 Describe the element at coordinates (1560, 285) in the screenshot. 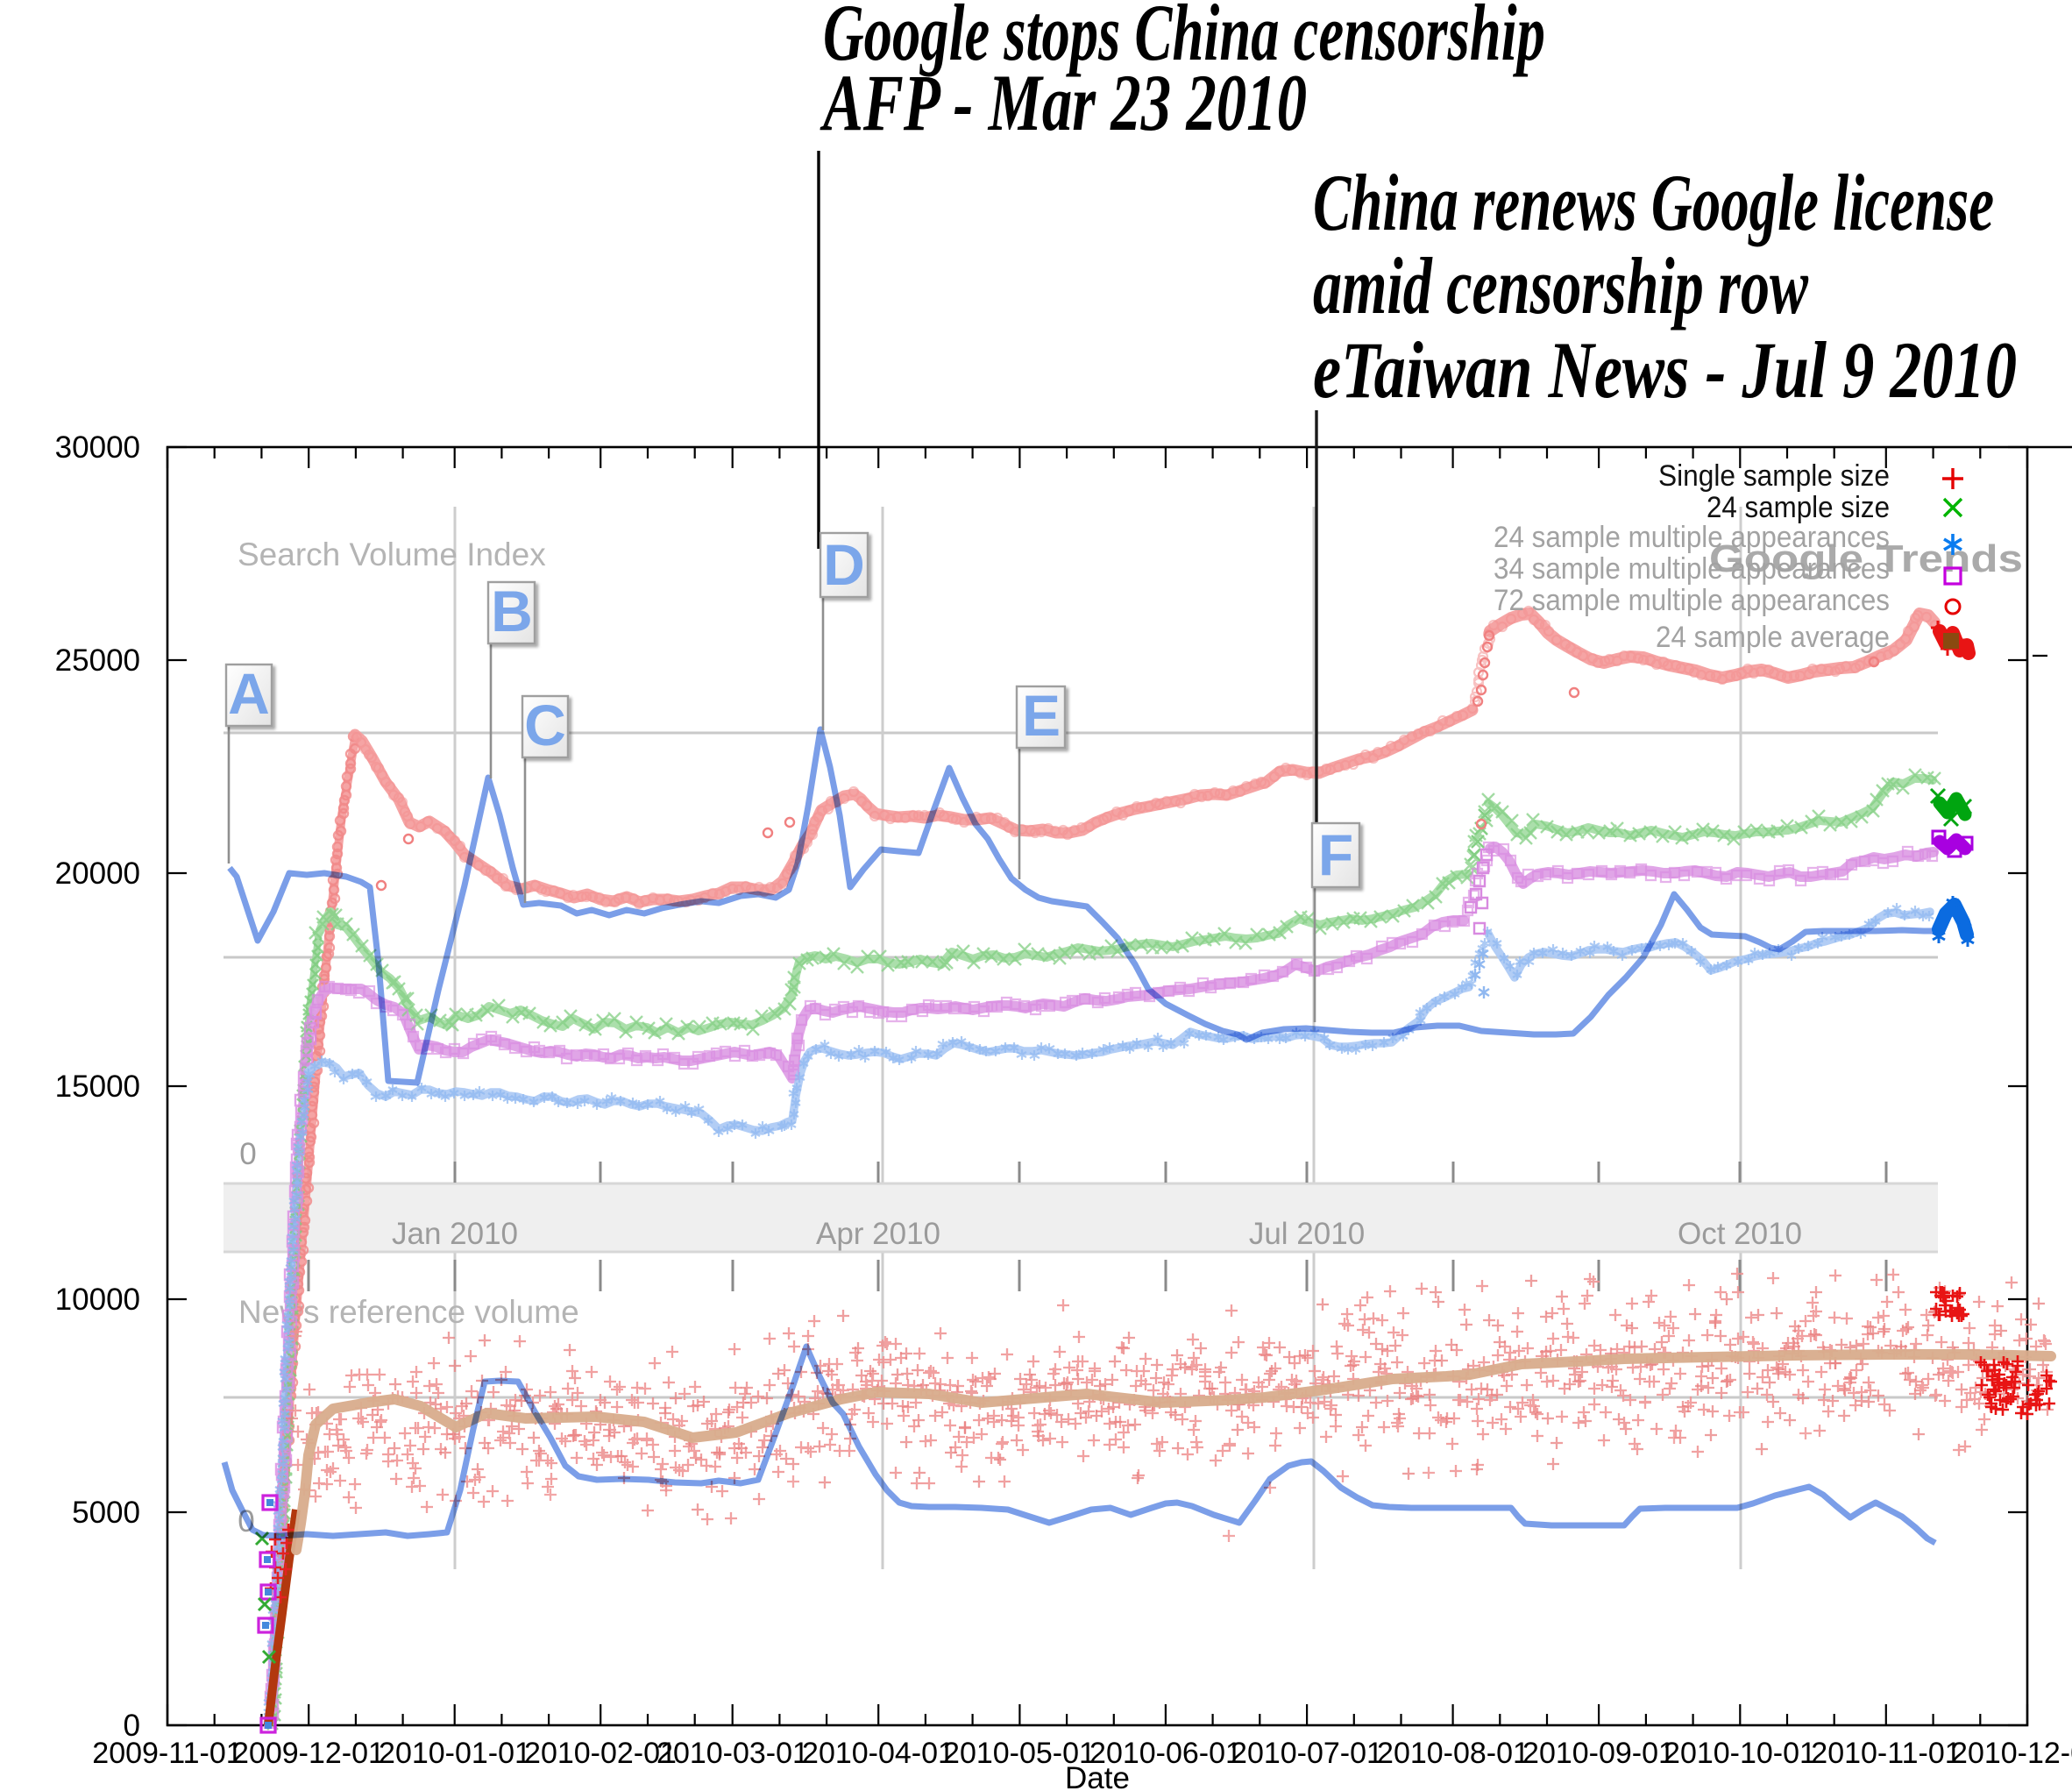

I see `svg-text: amid censorship row` at that location.